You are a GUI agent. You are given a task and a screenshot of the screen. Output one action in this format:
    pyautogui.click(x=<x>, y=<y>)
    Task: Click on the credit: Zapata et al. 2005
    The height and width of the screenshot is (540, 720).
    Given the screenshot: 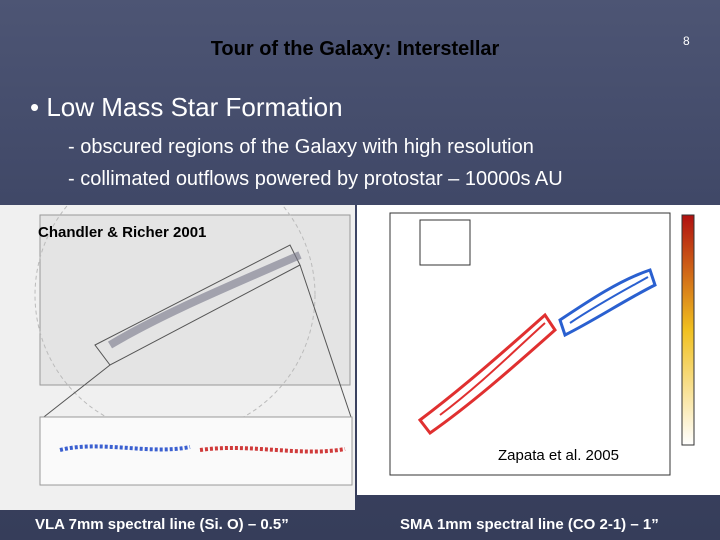 What is the action you would take?
    pyautogui.click(x=558, y=455)
    